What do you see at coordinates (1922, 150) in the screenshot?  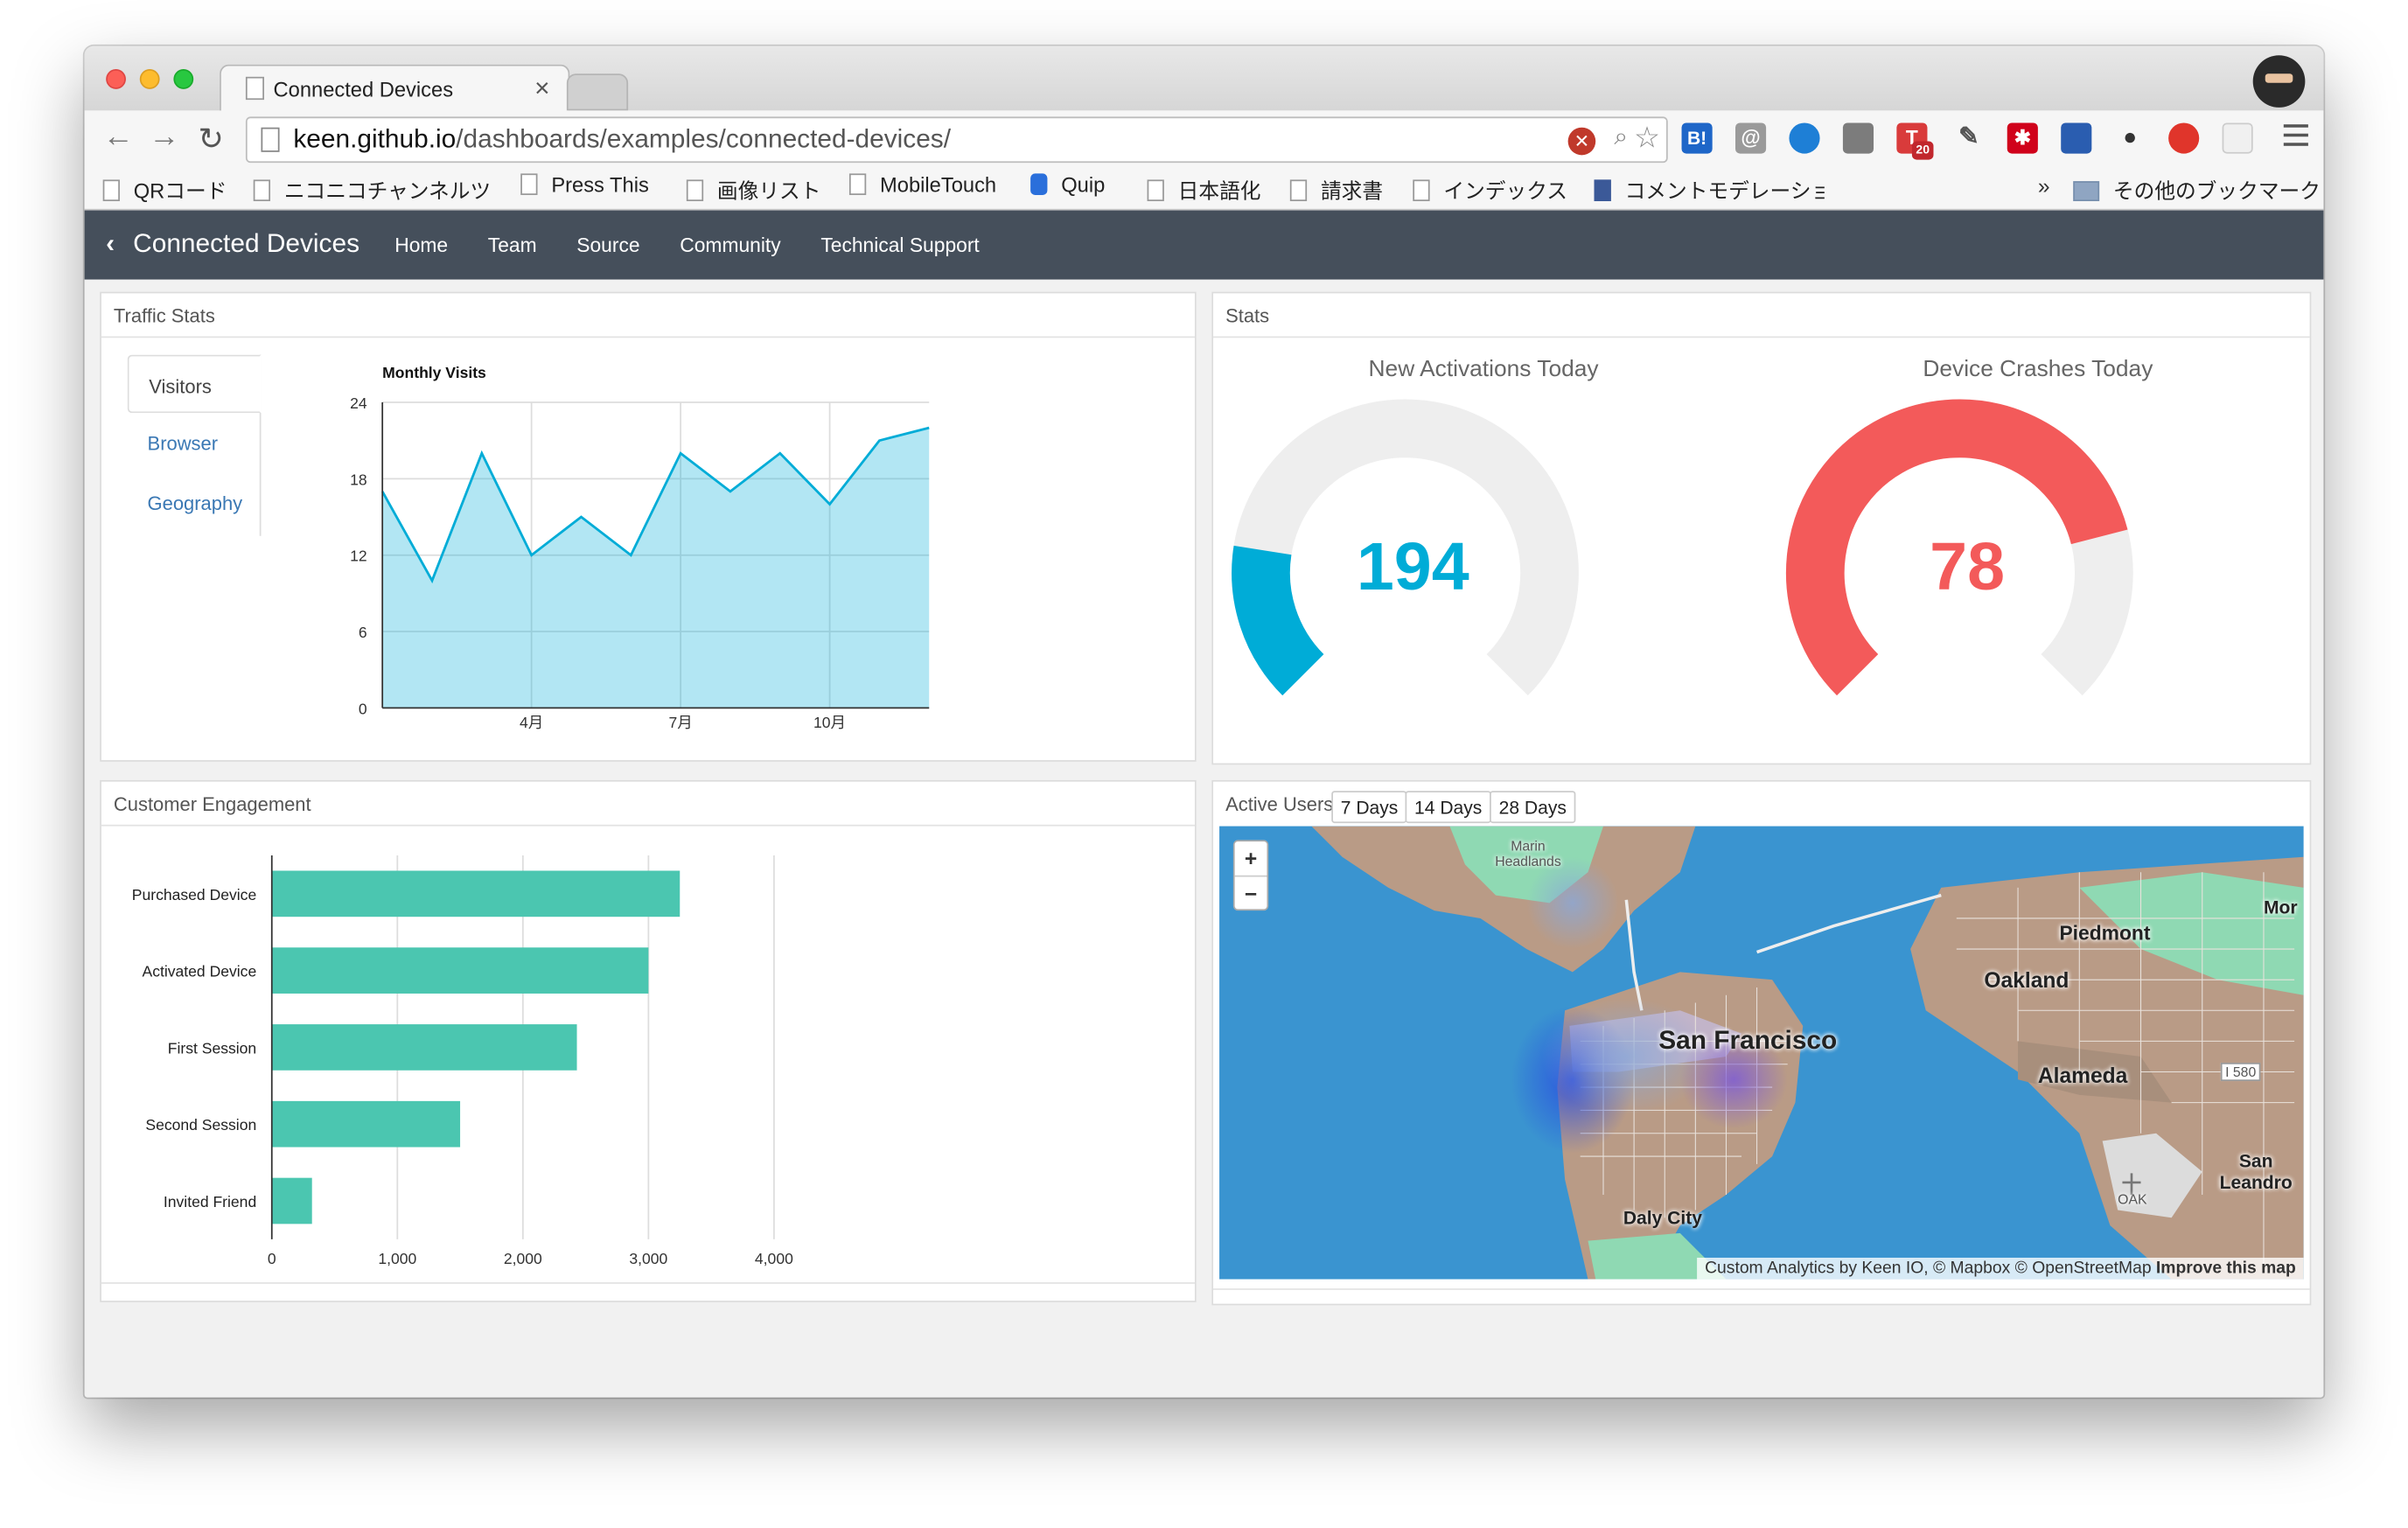 I see `badge-count: 20` at bounding box center [1922, 150].